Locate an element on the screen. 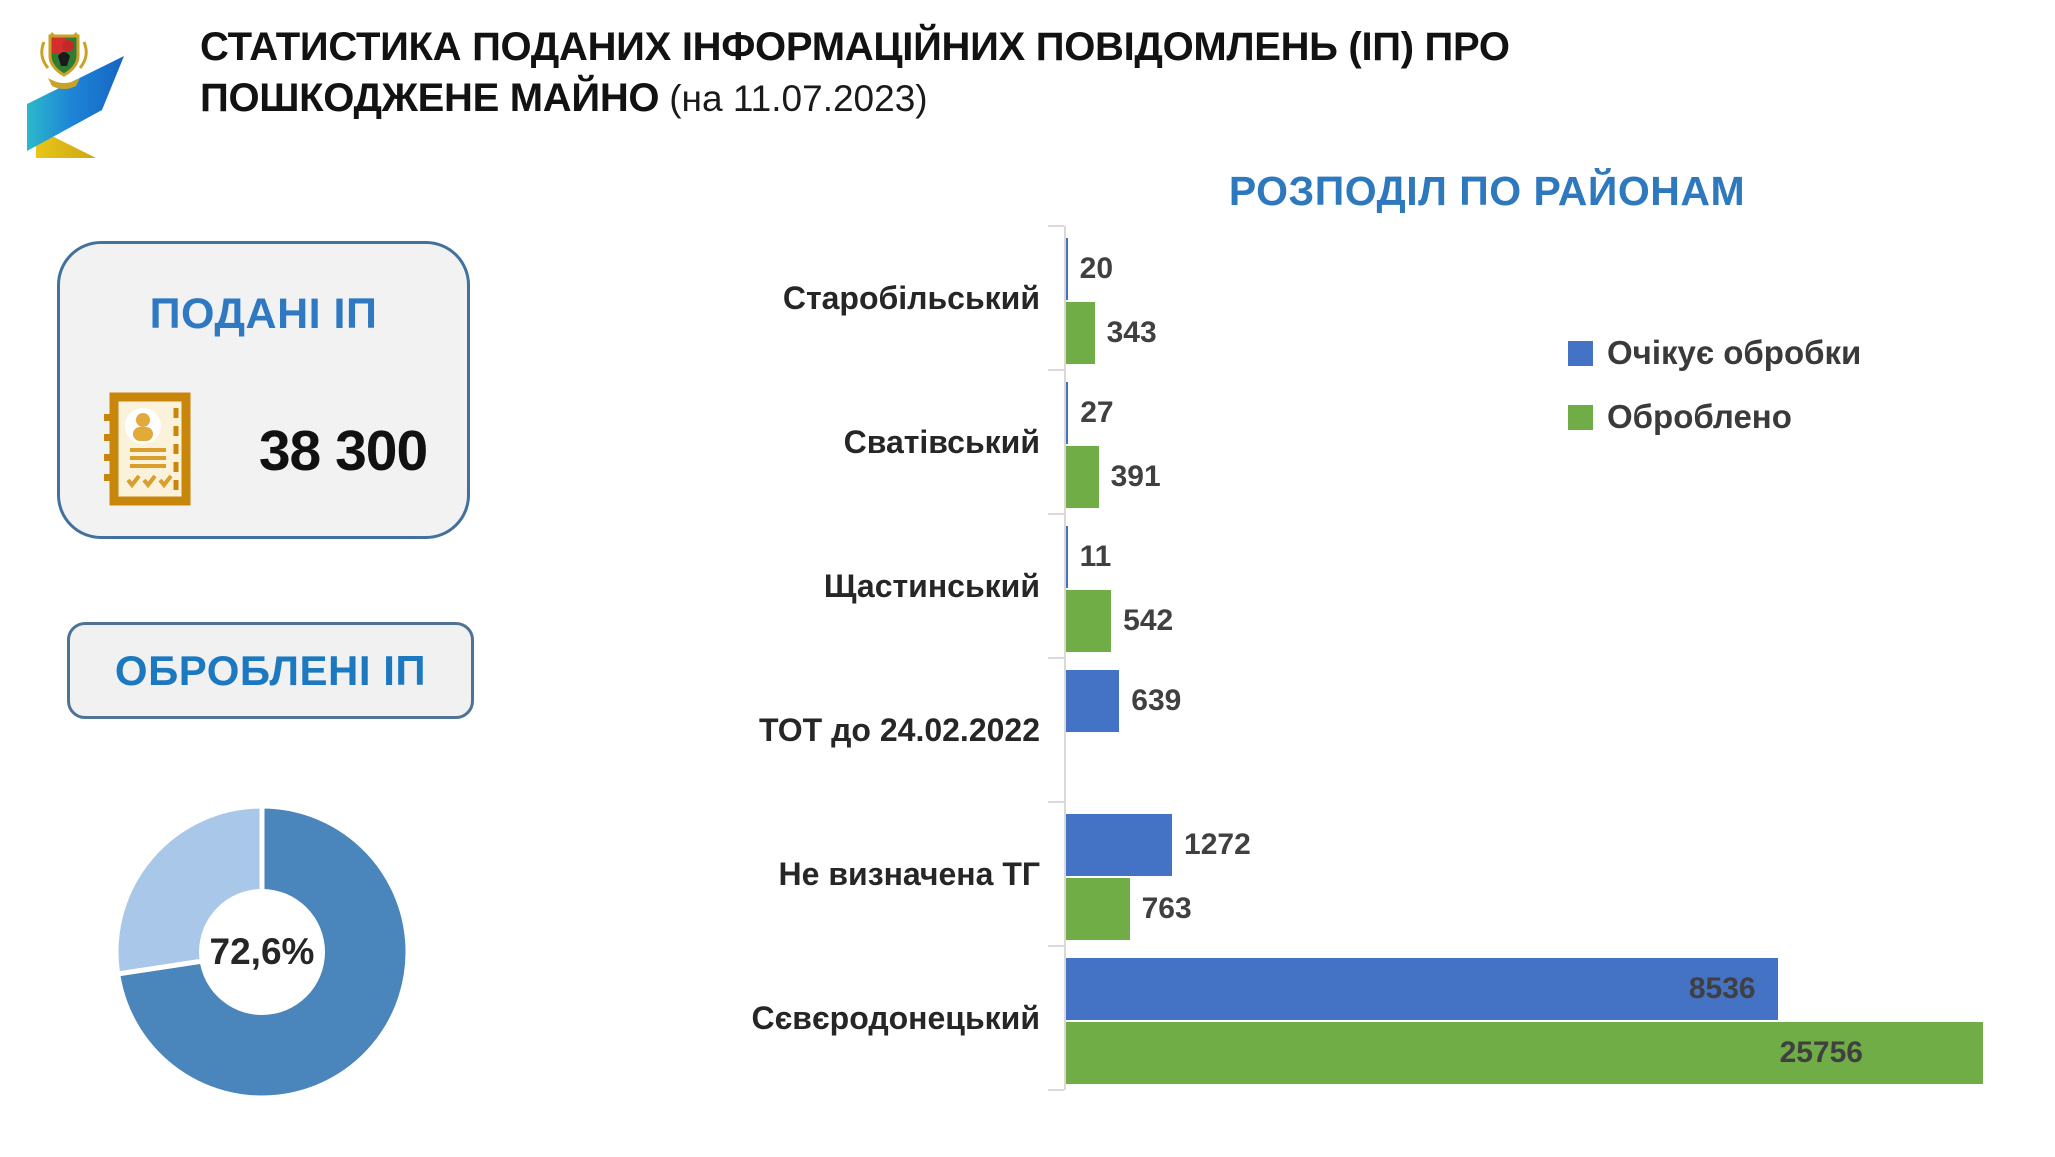  submitted-card-title: ПОДАНІ ІП is located at coordinates (263, 314).